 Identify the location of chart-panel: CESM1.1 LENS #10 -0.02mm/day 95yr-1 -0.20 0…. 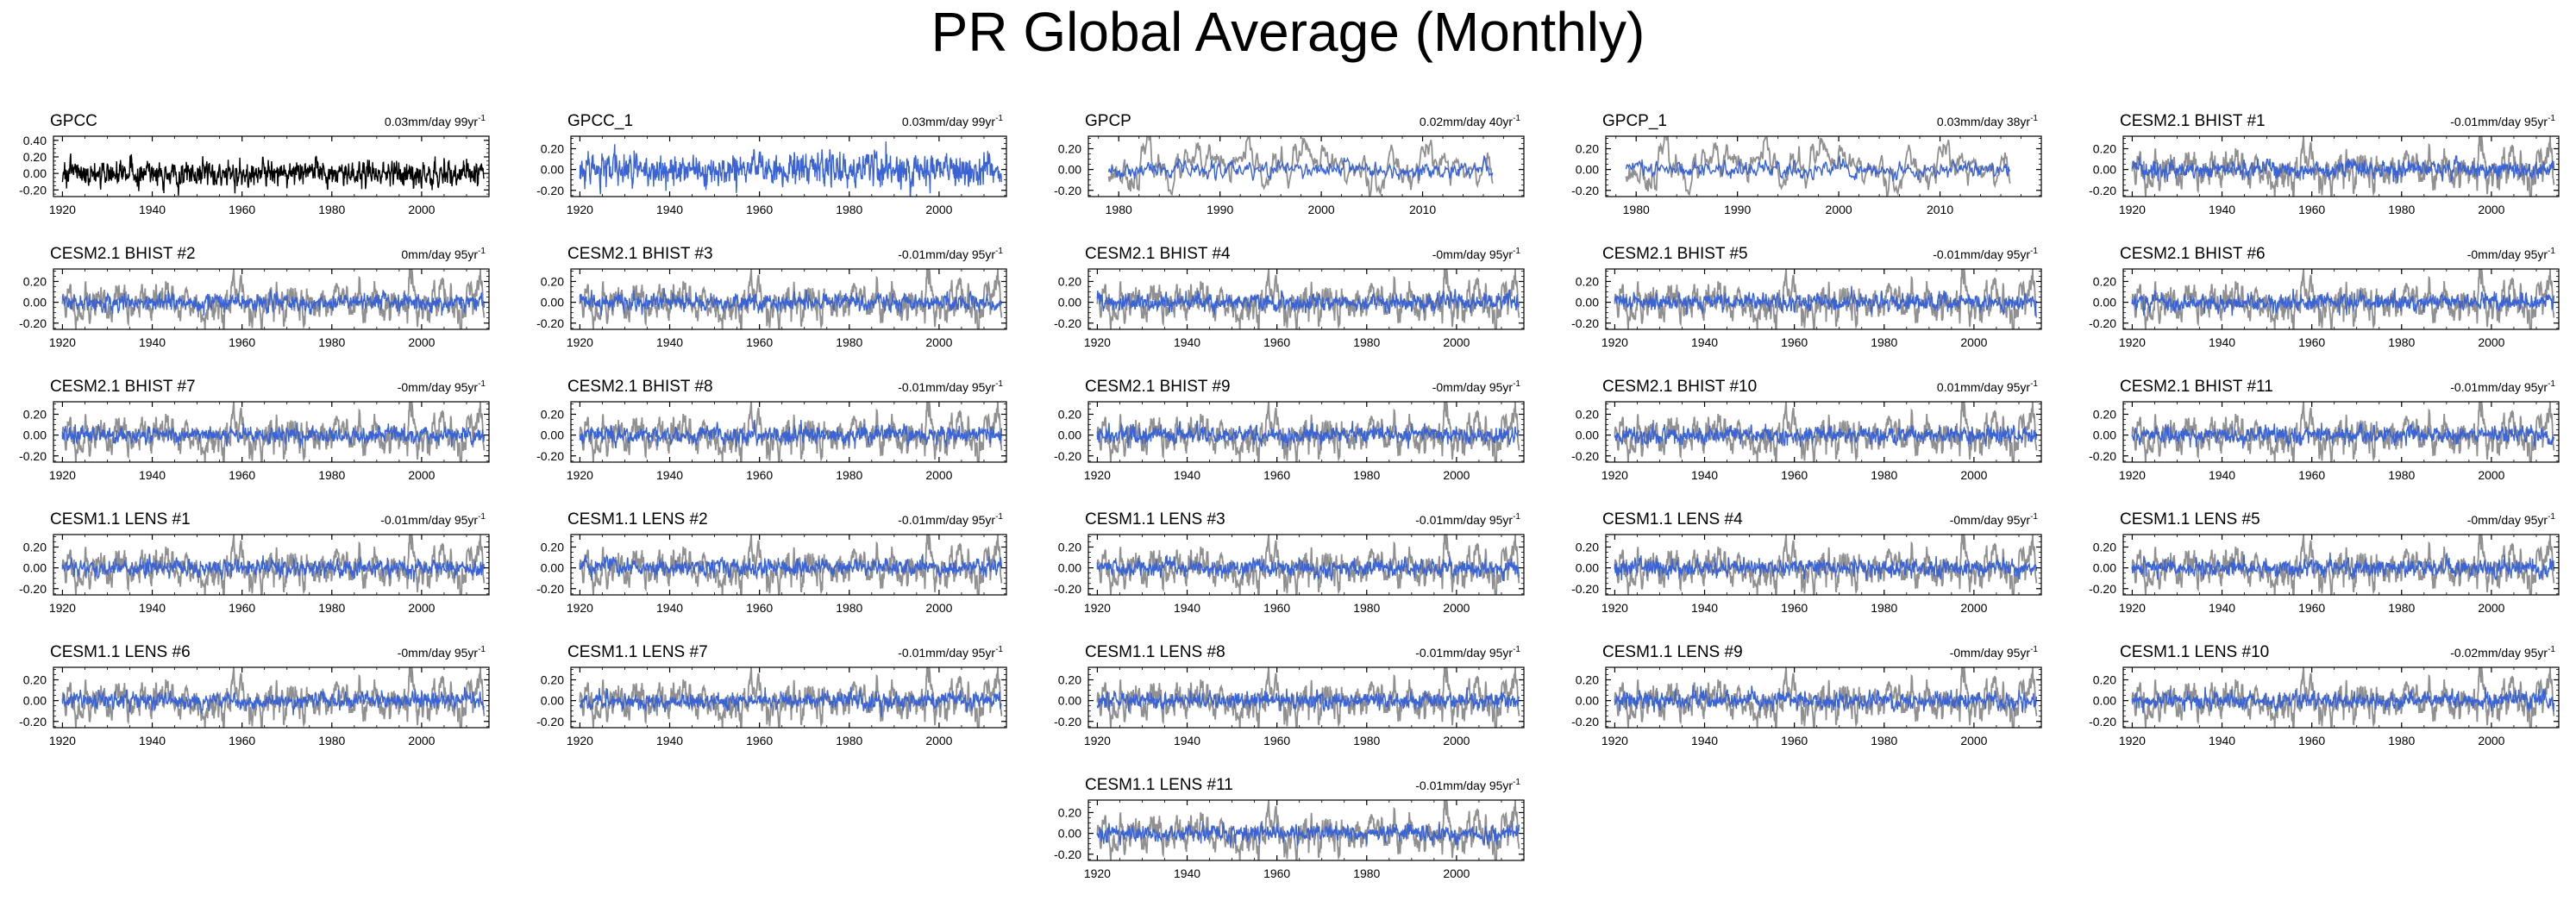
(2324, 695).